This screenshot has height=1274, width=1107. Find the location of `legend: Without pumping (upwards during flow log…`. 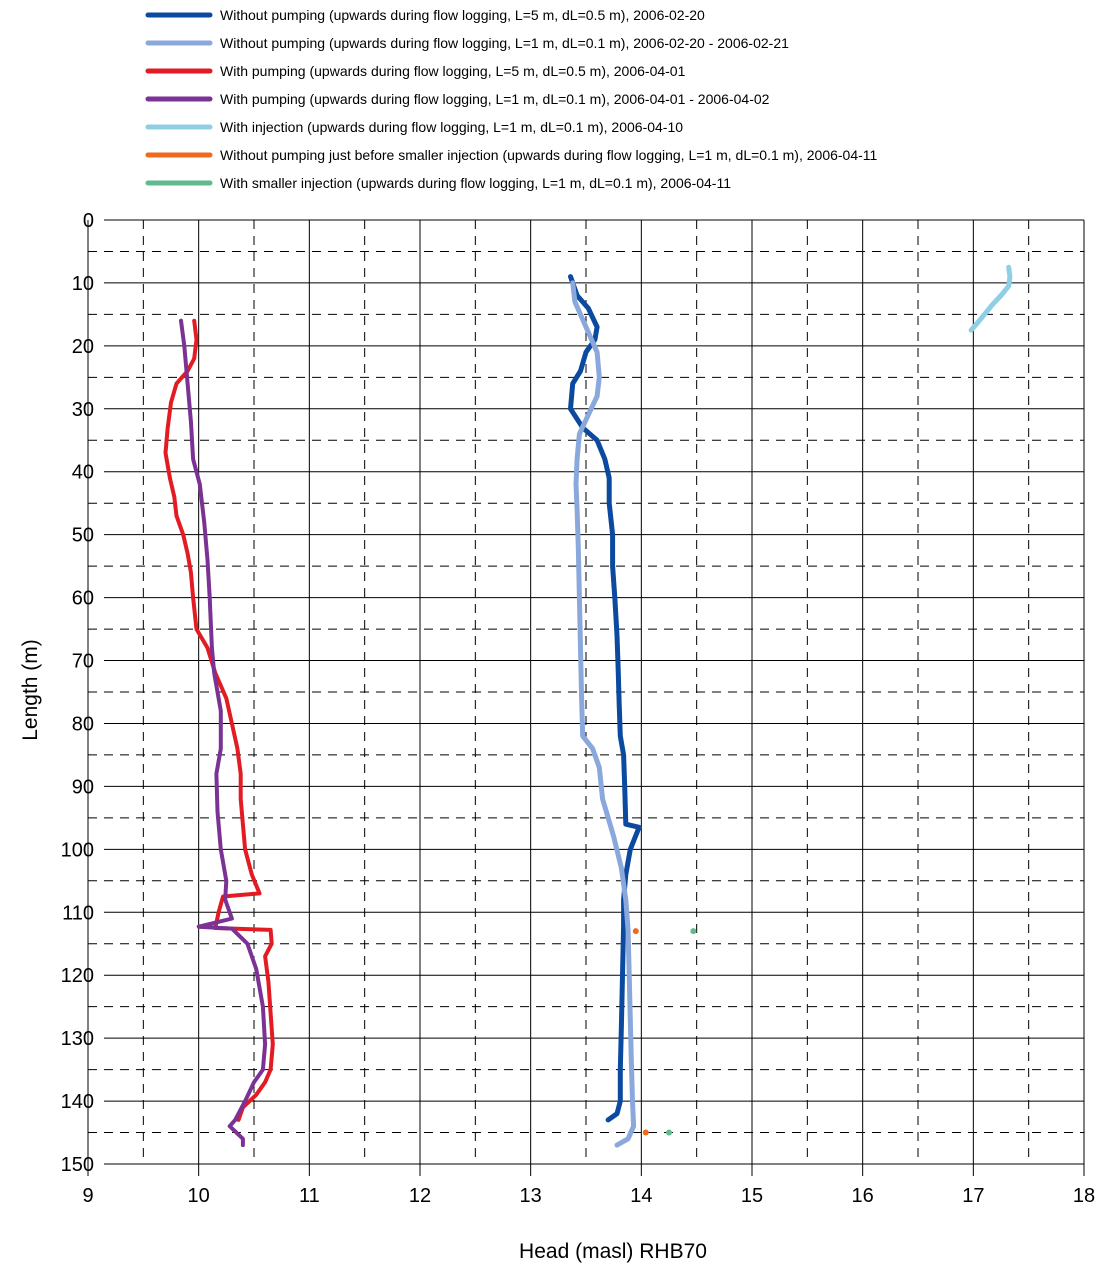

legend: Without pumping (upwards during flow log… is located at coordinates (511, 99).